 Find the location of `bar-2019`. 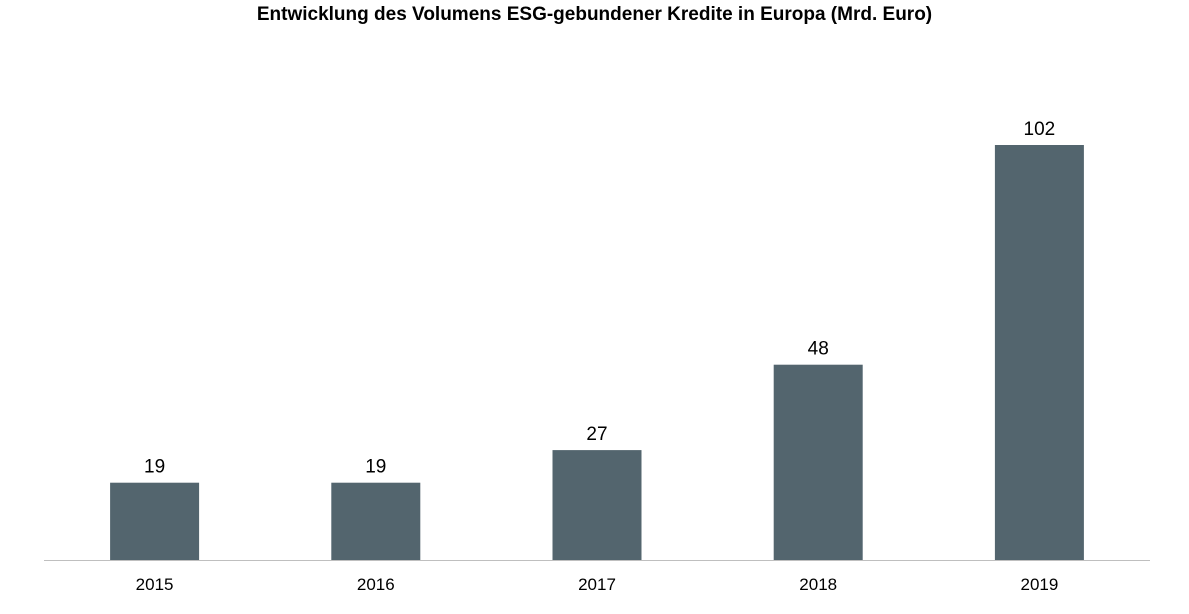

bar-2019 is located at coordinates (1039, 352).